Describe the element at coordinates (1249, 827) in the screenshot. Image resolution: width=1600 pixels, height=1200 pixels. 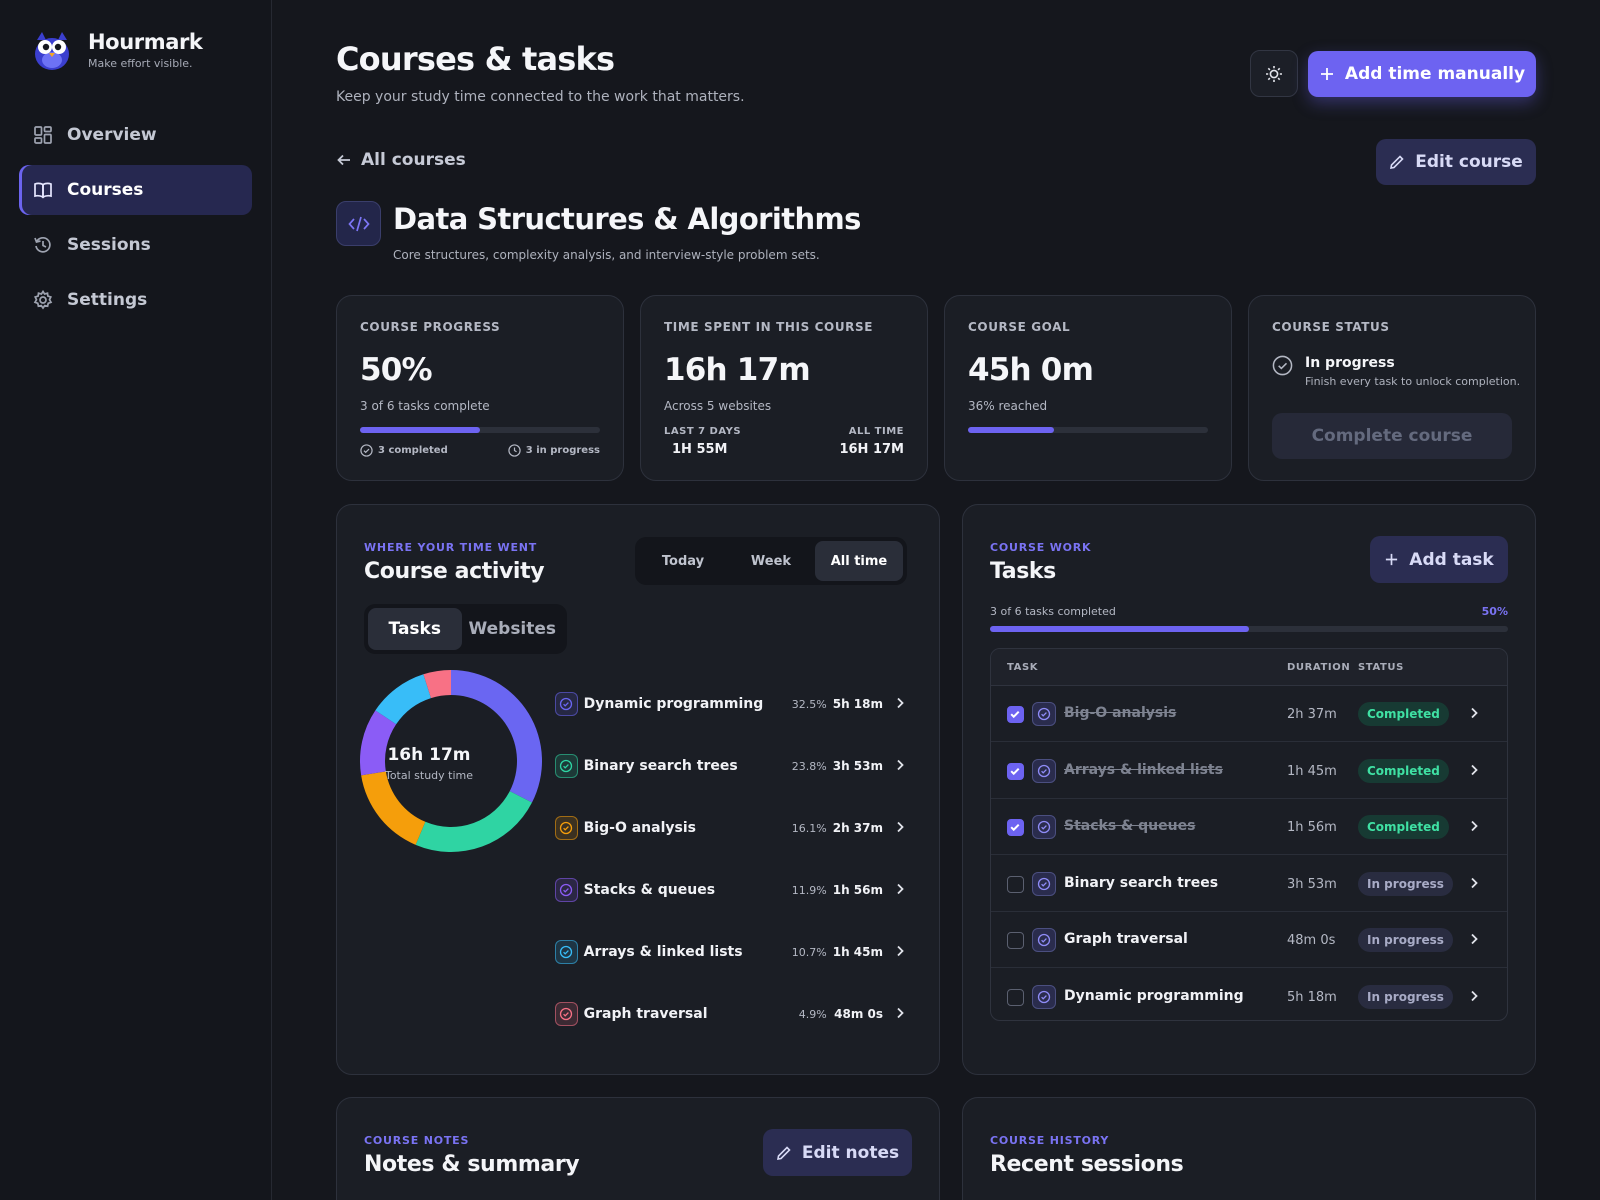
I see `task-row: Stacks & queues 1h 56m Completed` at that location.